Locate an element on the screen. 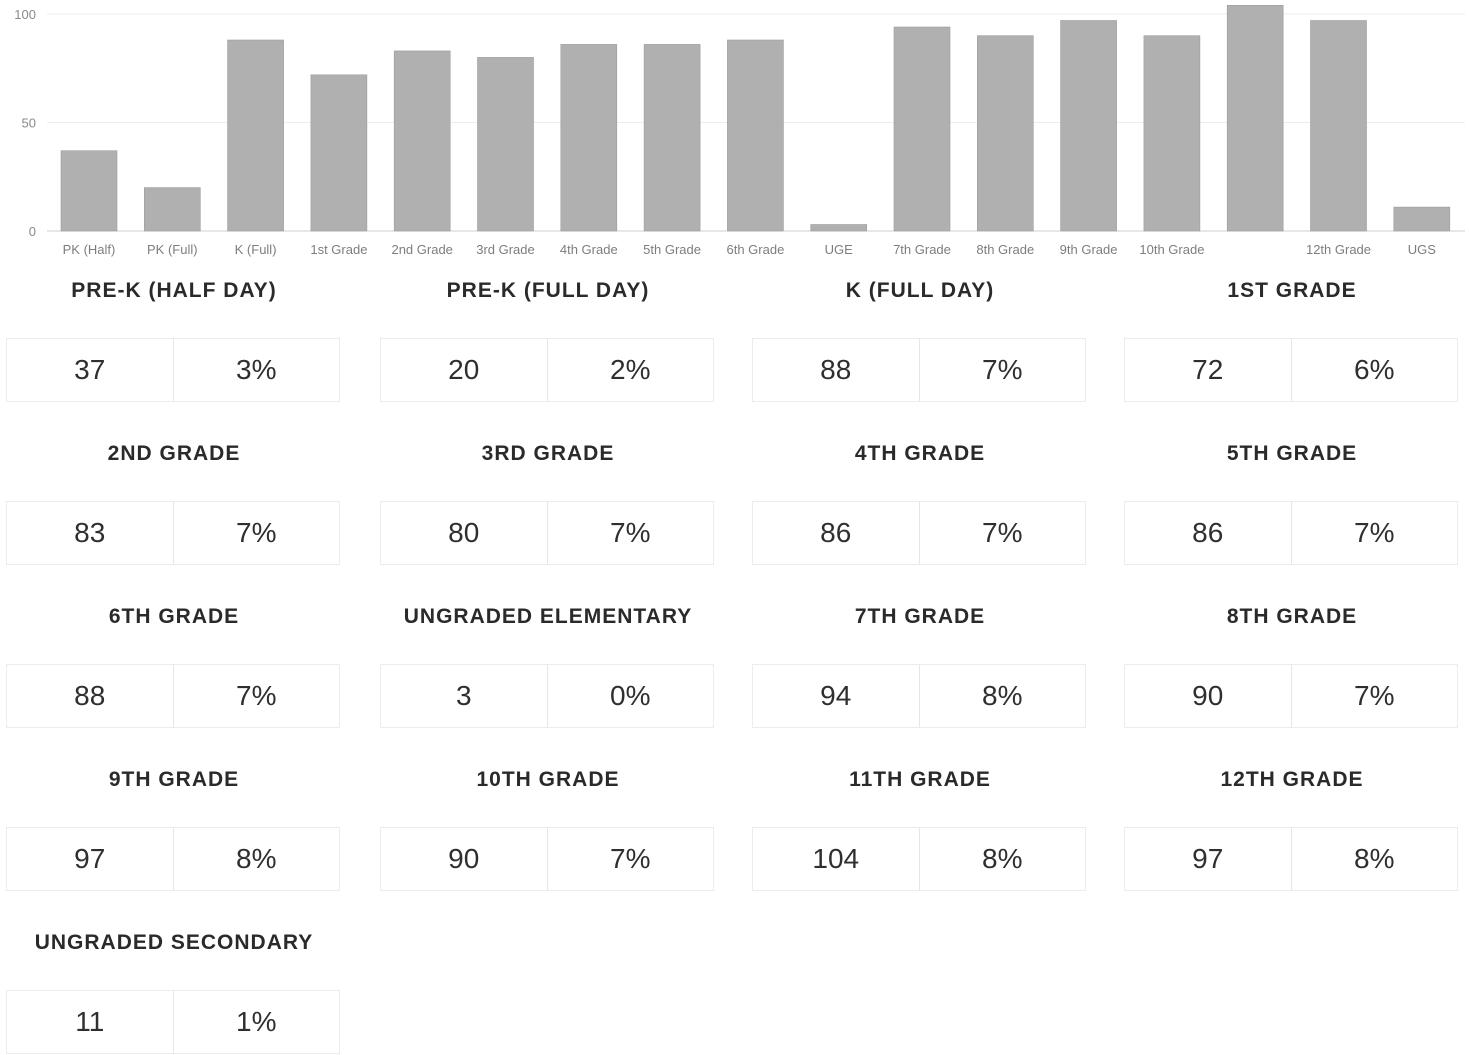 Image resolution: width=1469 pixels, height=1055 pixels. grade-card-title: UNGRADED SECONDARY is located at coordinates (174, 942).